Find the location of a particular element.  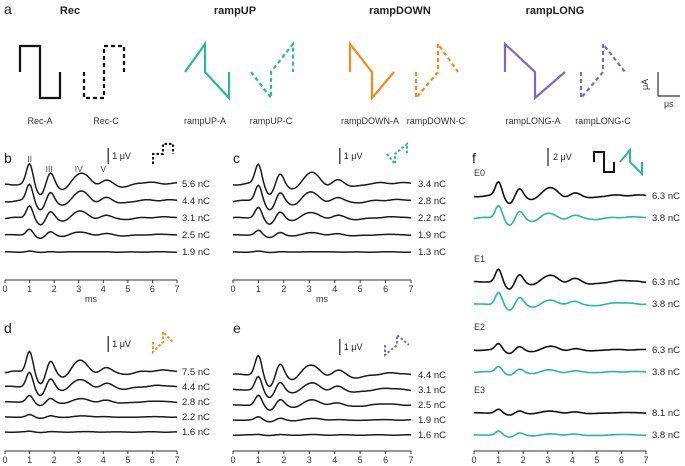

charge-label: 1.3 nC is located at coordinates (432, 252).